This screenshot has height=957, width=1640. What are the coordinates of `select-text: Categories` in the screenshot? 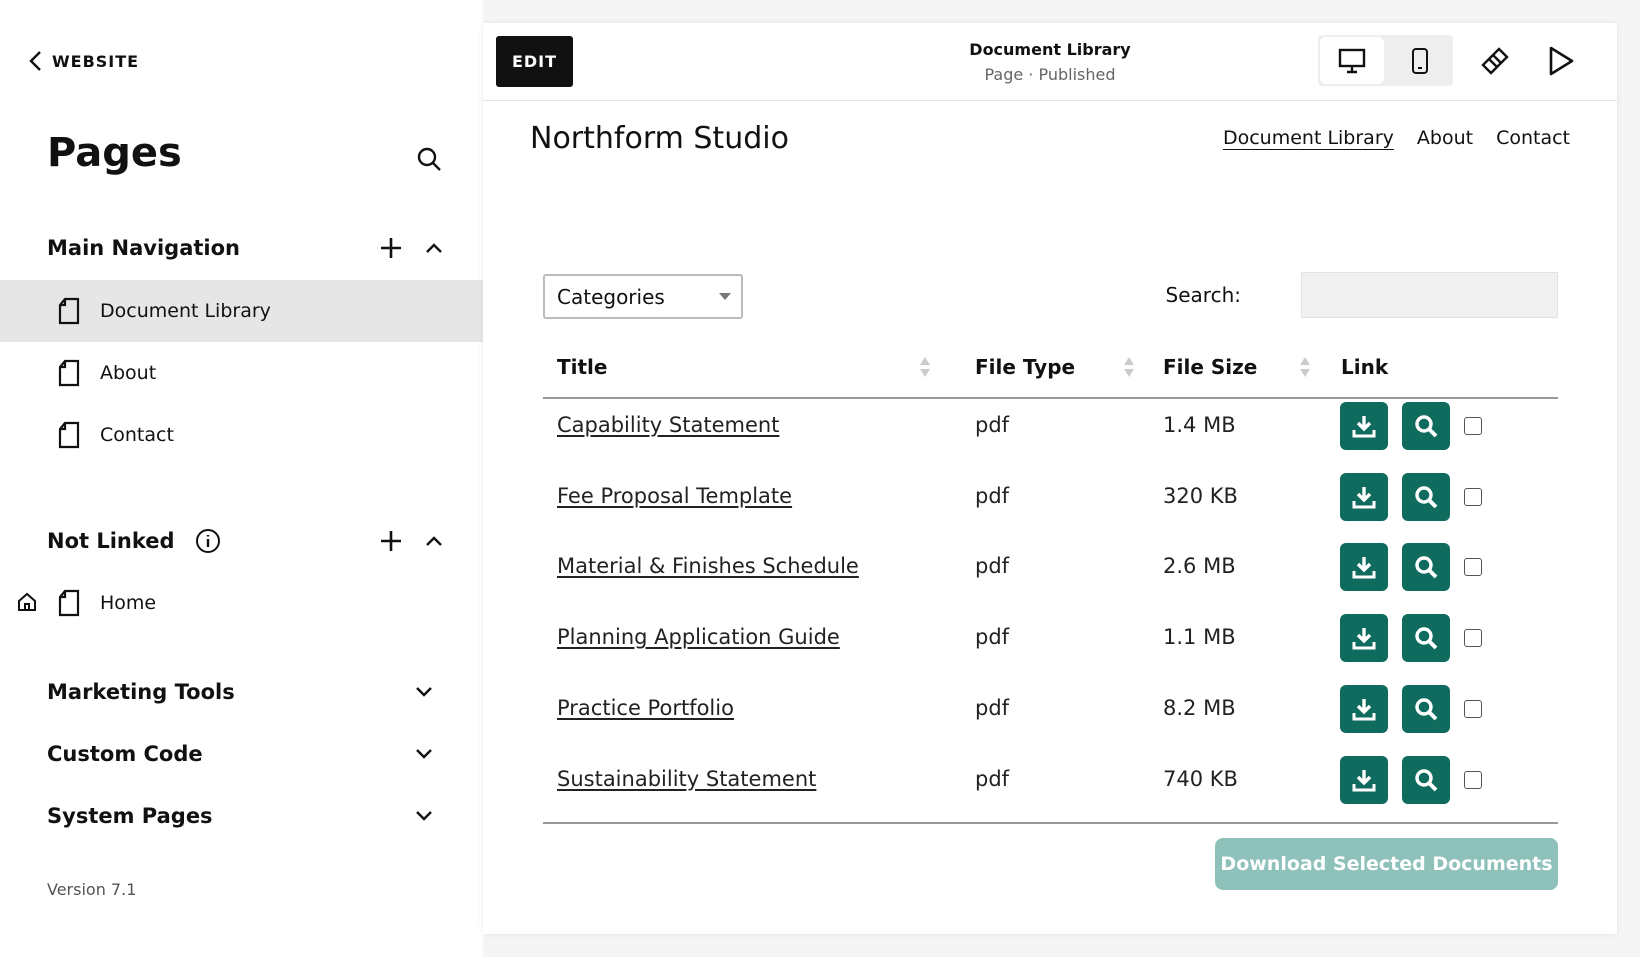 It's located at (611, 297).